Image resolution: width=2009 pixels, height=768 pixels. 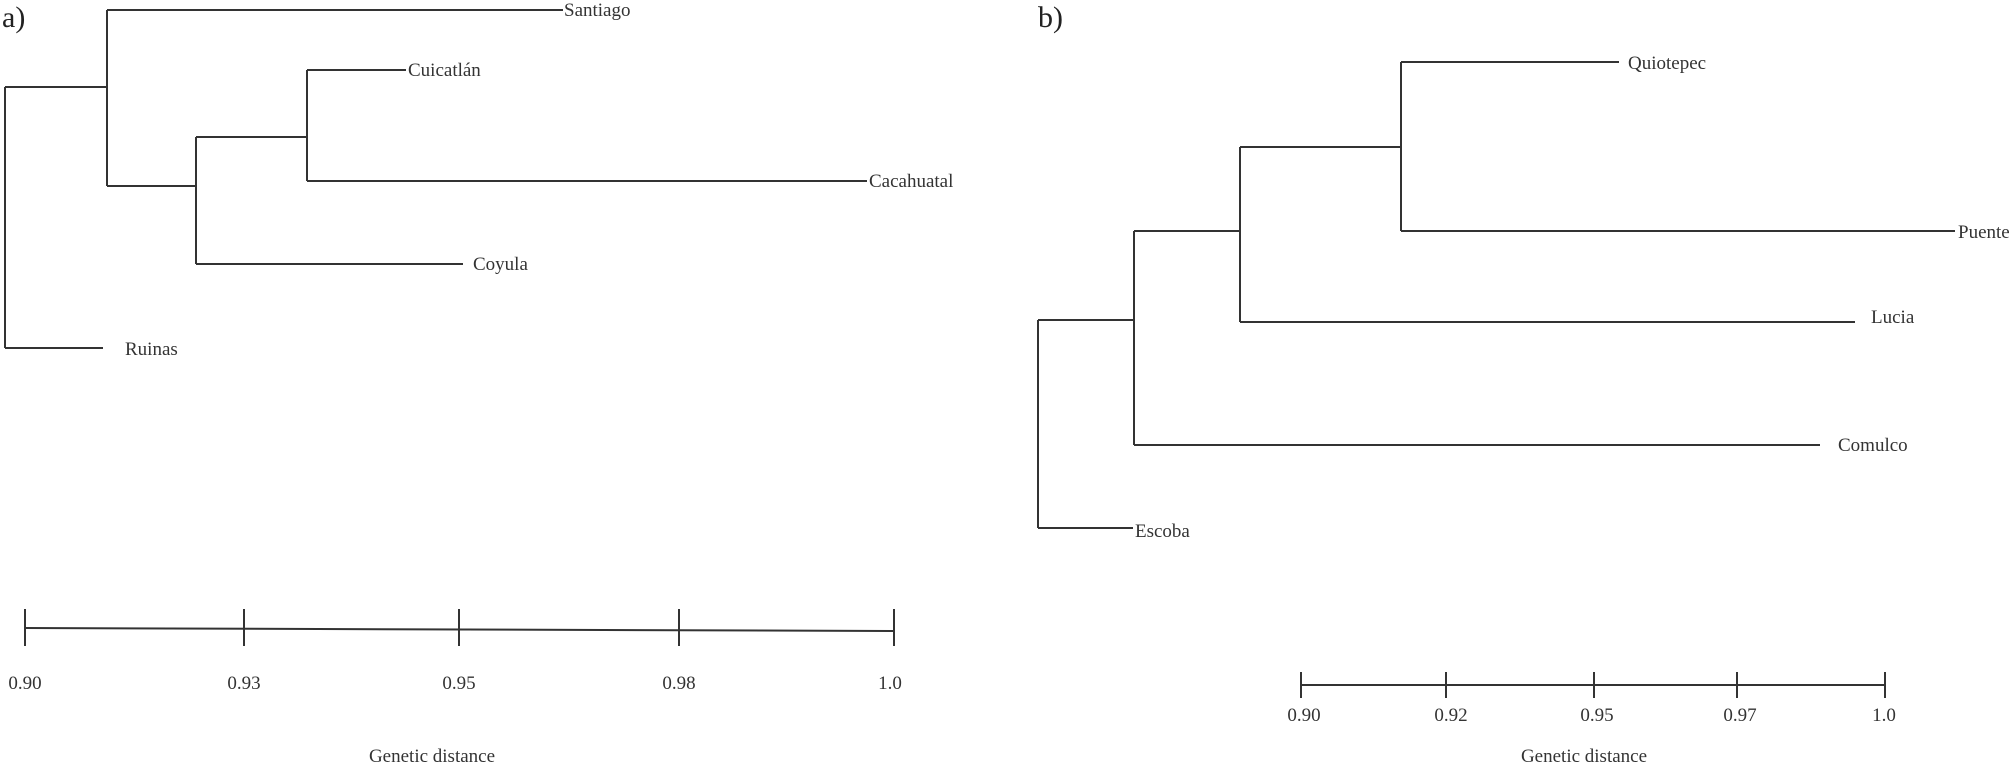 I want to click on panel-a-tick-label: 1.0, so click(x=890, y=683).